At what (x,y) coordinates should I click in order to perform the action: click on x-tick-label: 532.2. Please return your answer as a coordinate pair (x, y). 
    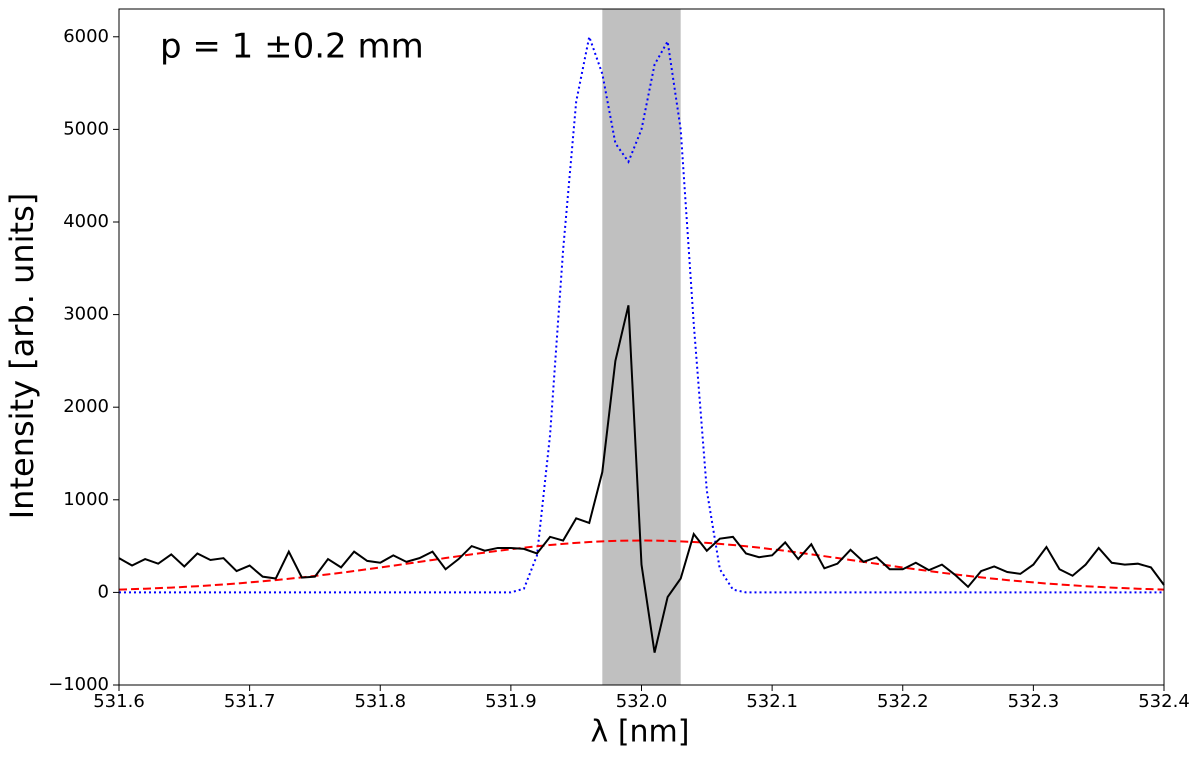
    Looking at the image, I should click on (903, 701).